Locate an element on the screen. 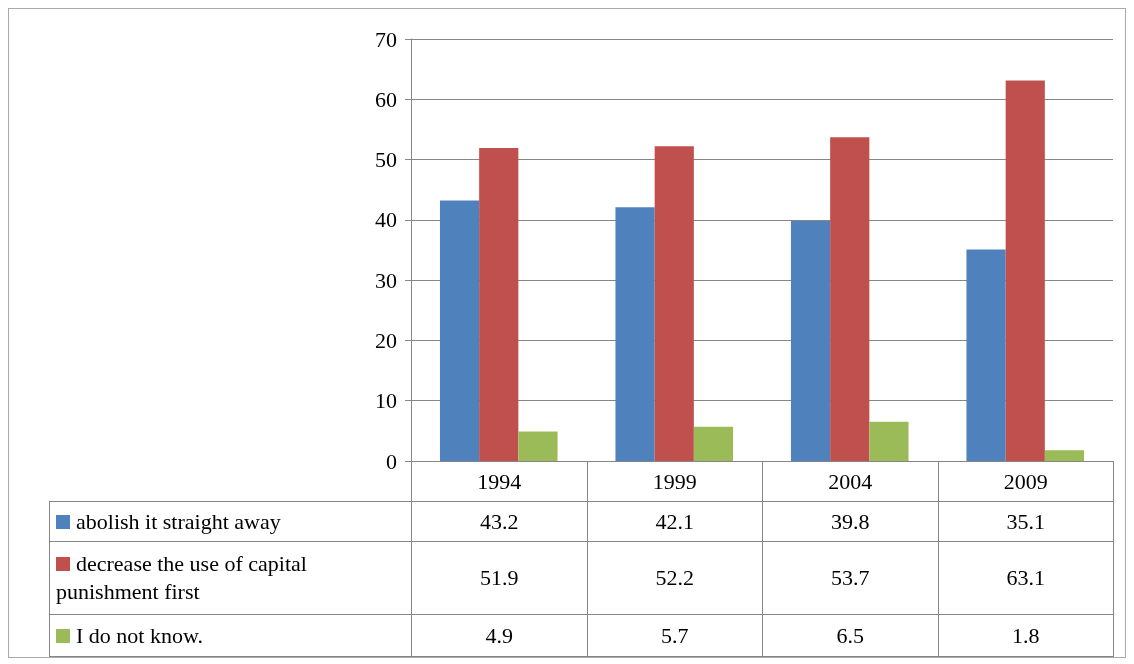 The width and height of the screenshot is (1134, 664). data-label: 39.8 is located at coordinates (850, 521).